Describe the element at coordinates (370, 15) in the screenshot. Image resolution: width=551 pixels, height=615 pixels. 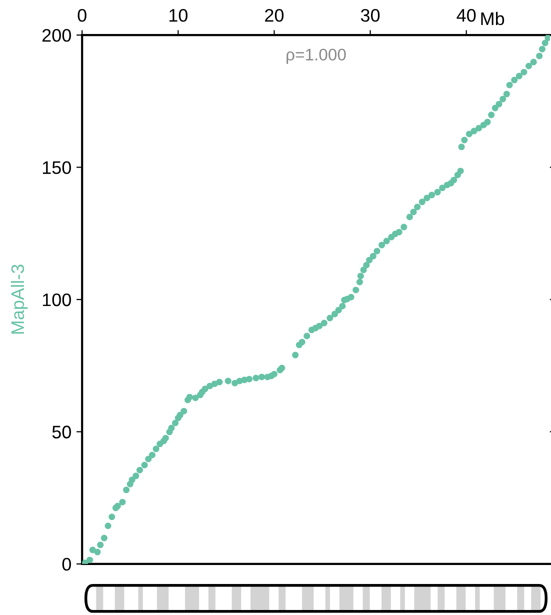
I see `x-tick-label: 30` at that location.